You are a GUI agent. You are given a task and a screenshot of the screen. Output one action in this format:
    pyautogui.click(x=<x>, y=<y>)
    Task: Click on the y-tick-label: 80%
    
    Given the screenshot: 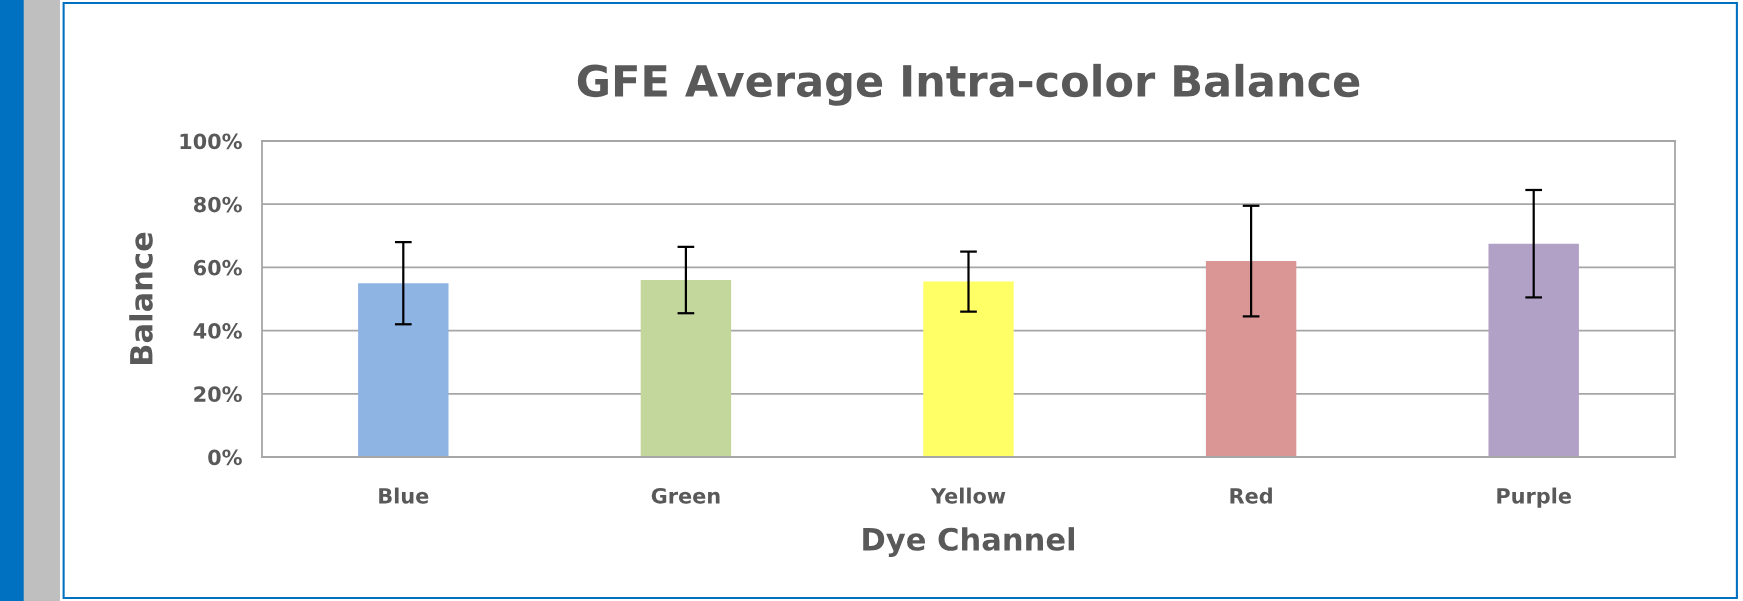 What is the action you would take?
    pyautogui.click(x=217, y=204)
    